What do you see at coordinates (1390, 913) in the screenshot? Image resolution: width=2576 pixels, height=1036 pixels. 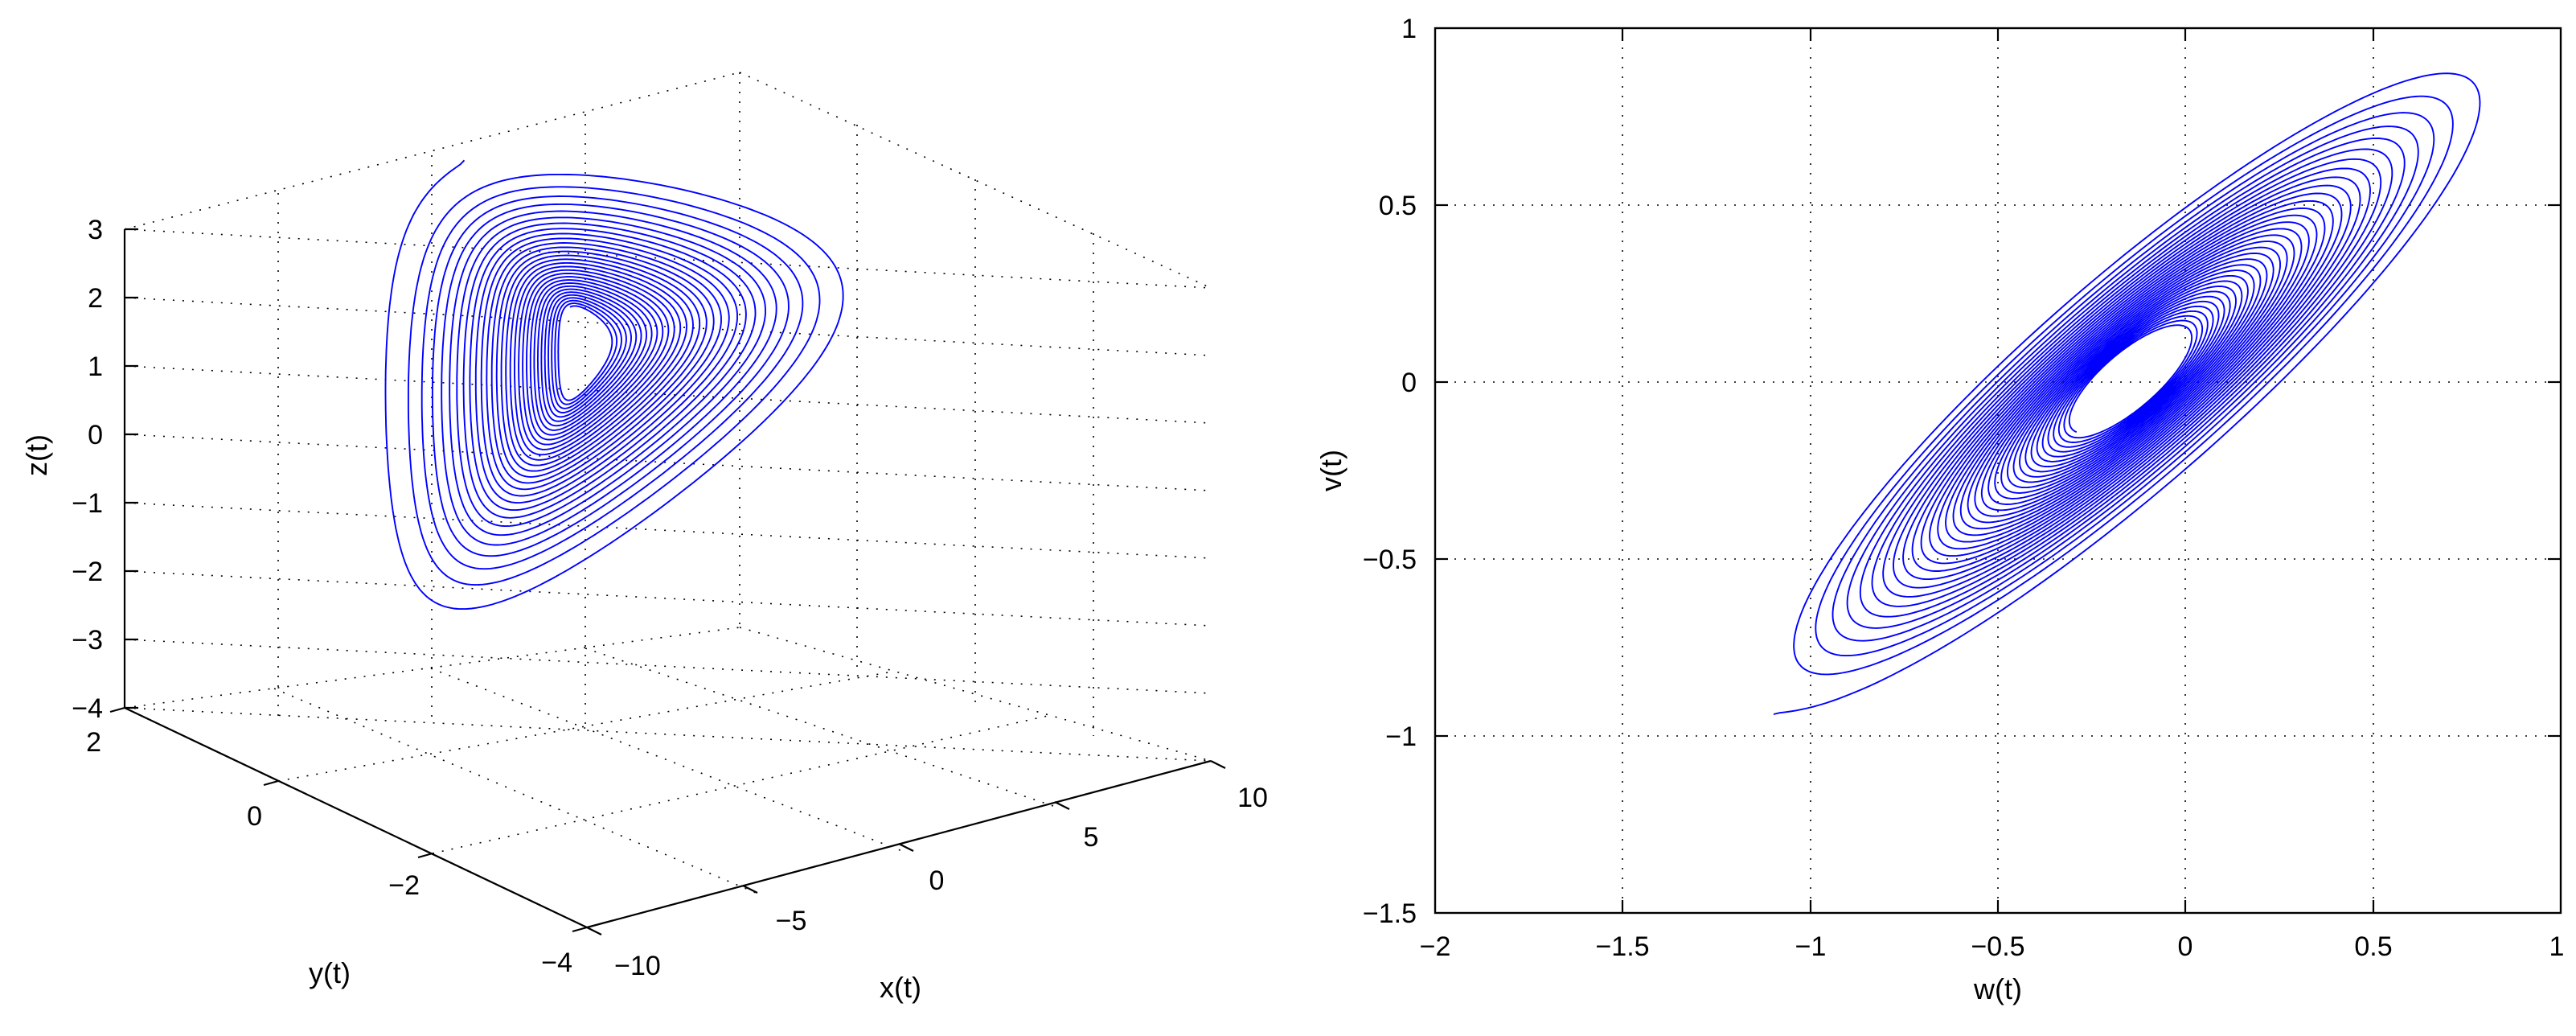 I see `v-tick-label: −1.5` at bounding box center [1390, 913].